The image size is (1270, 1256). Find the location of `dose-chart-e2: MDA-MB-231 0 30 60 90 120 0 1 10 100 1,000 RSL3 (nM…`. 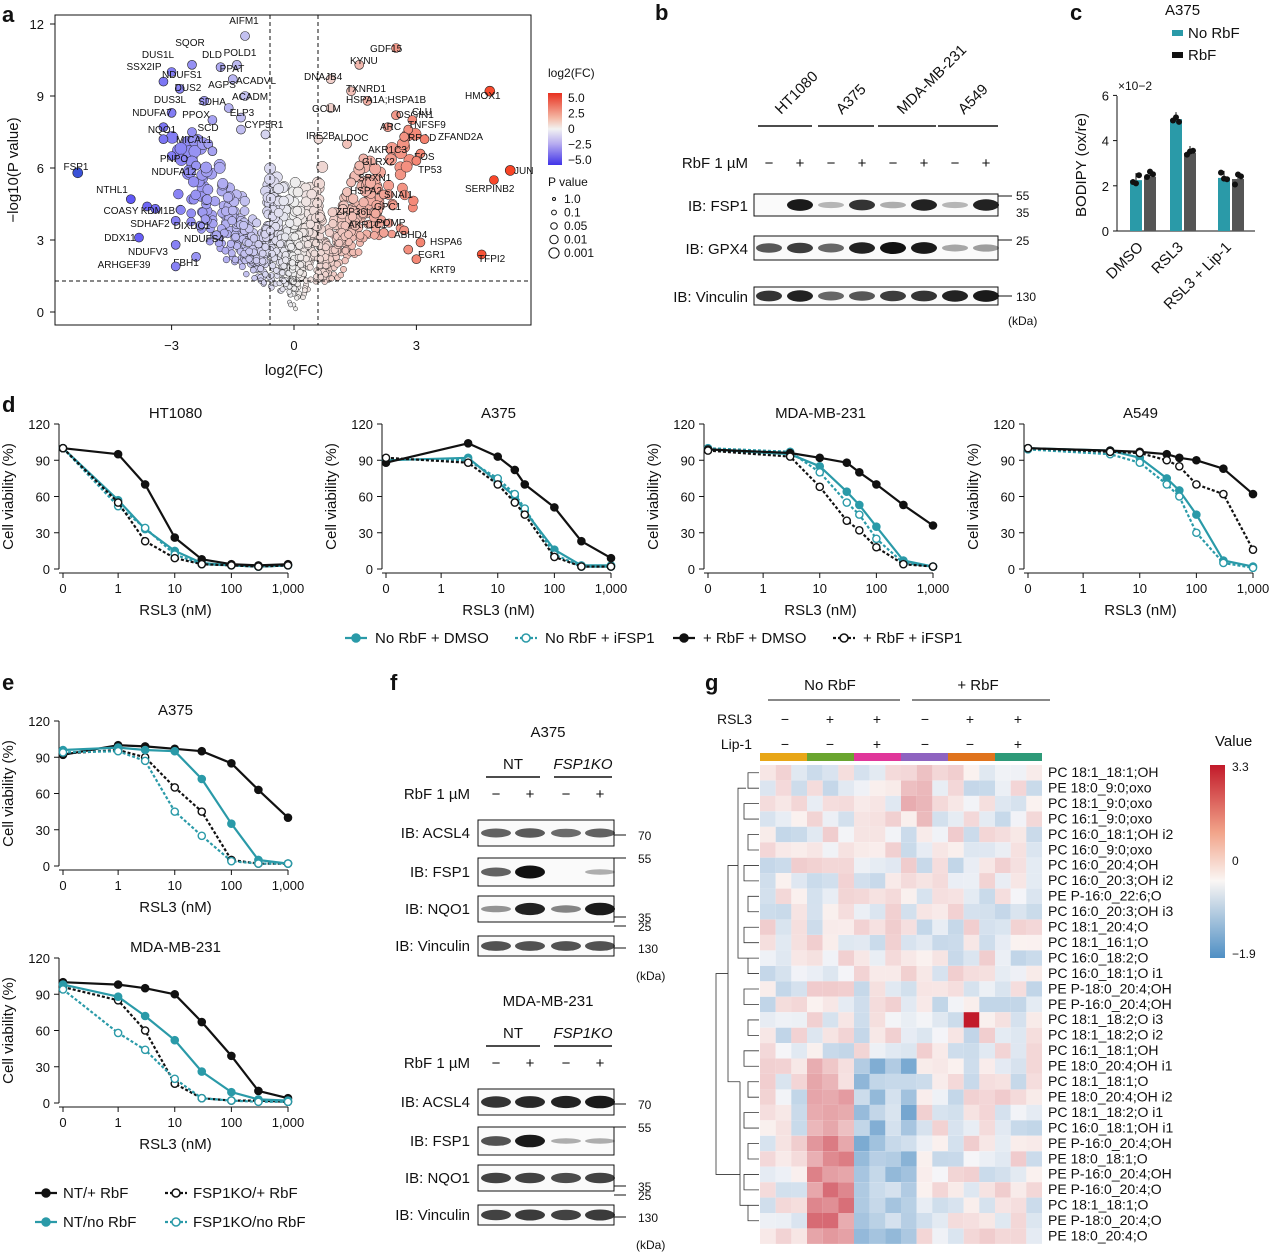

dose-chart-e2: MDA-MB-231 0 30 60 90 120 0 1 10 100 1,000 RSL3 (nM… is located at coordinates (152, 1046).